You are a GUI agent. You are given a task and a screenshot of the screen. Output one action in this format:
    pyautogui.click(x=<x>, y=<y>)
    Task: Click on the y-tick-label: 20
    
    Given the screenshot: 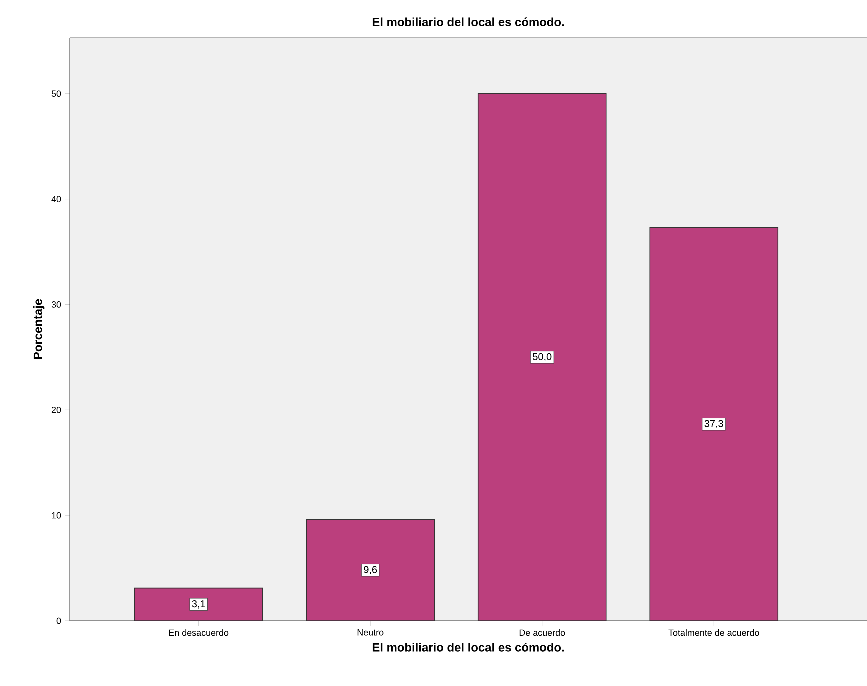 What is the action you would take?
    pyautogui.click(x=57, y=410)
    